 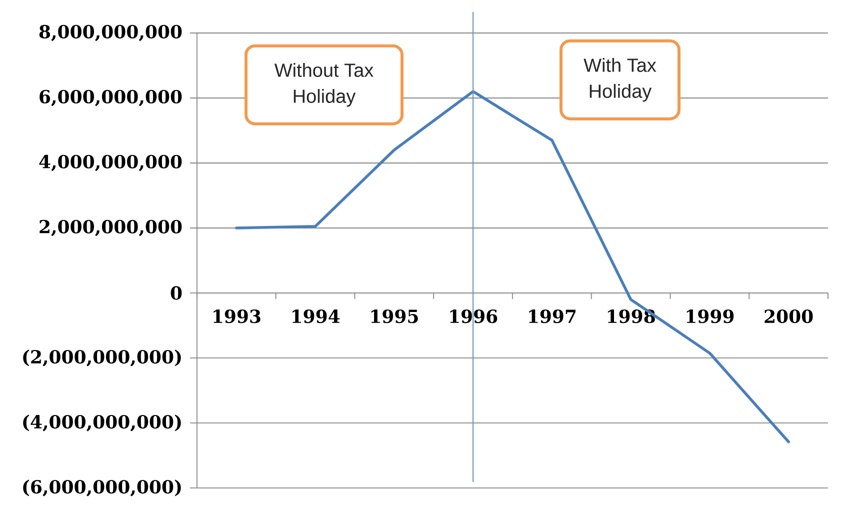 What do you see at coordinates (111, 98) in the screenshot?
I see `y-tick-label: 6,000,000,000` at bounding box center [111, 98].